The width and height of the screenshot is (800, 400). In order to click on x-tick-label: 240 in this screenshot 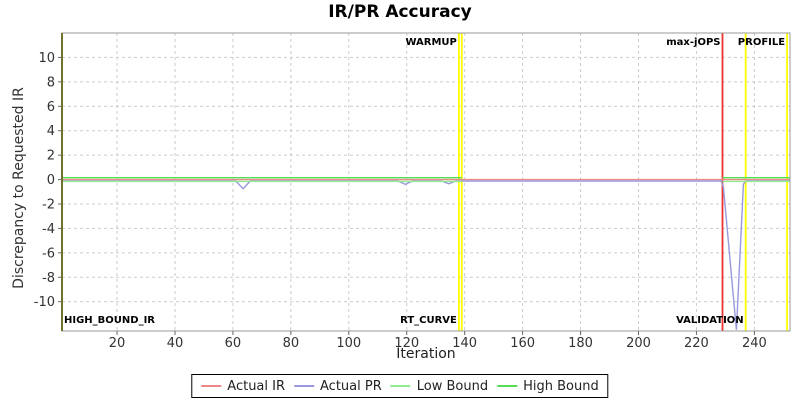, I will do `click(754, 343)`.